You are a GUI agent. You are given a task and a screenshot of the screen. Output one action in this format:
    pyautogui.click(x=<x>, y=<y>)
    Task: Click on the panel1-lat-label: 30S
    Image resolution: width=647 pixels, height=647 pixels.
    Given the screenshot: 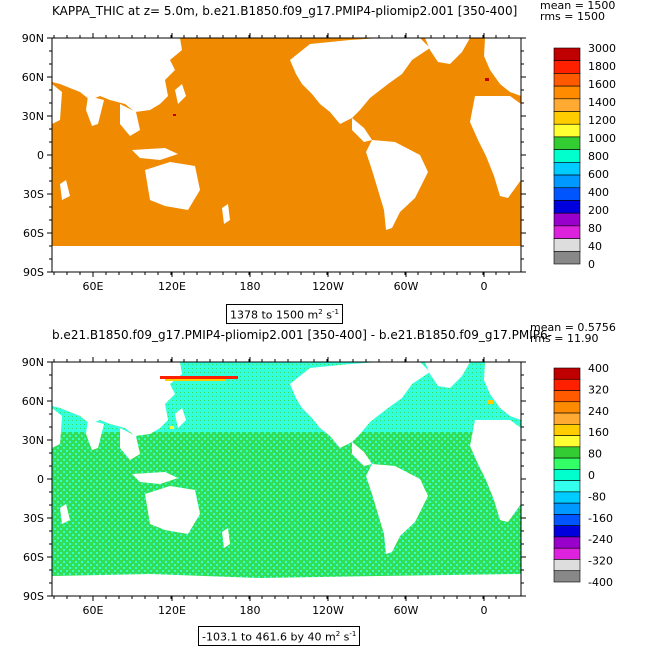 What is the action you would take?
    pyautogui.click(x=33, y=194)
    